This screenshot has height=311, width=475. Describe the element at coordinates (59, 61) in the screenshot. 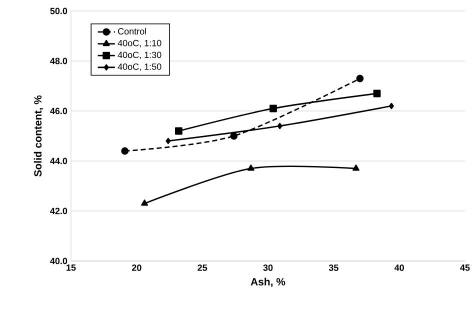

I see `y-tick-label: 48.0` at that location.